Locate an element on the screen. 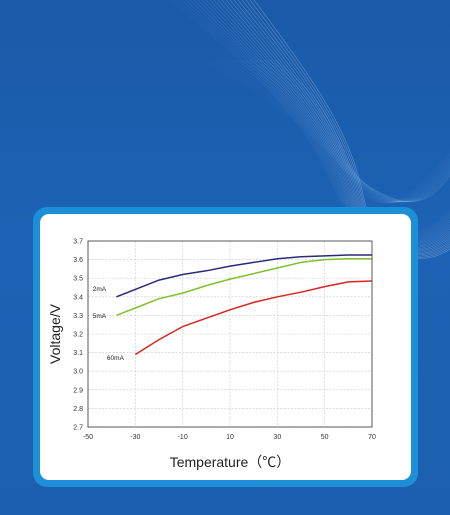 This screenshot has width=450, height=515. y-tick-label: 3.2 is located at coordinates (78, 335).